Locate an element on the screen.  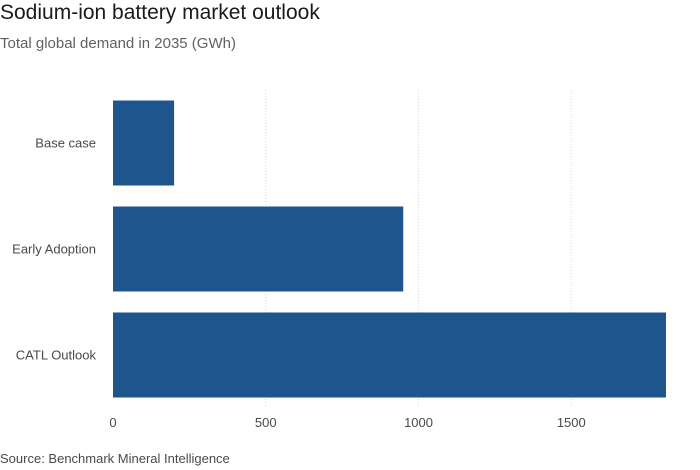
x-tick-label-1500: 1500 is located at coordinates (571, 422).